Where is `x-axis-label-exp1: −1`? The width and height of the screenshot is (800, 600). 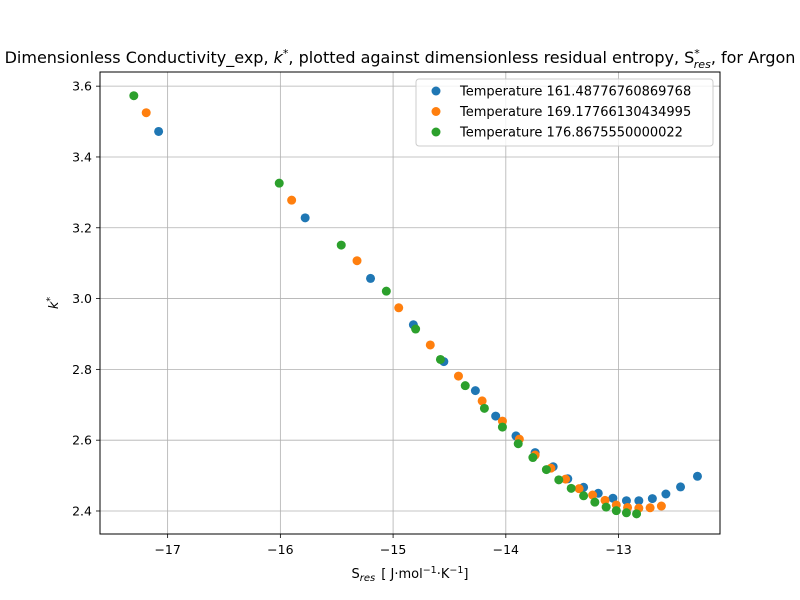
x-axis-label-exp1: −1 is located at coordinates (430, 570).